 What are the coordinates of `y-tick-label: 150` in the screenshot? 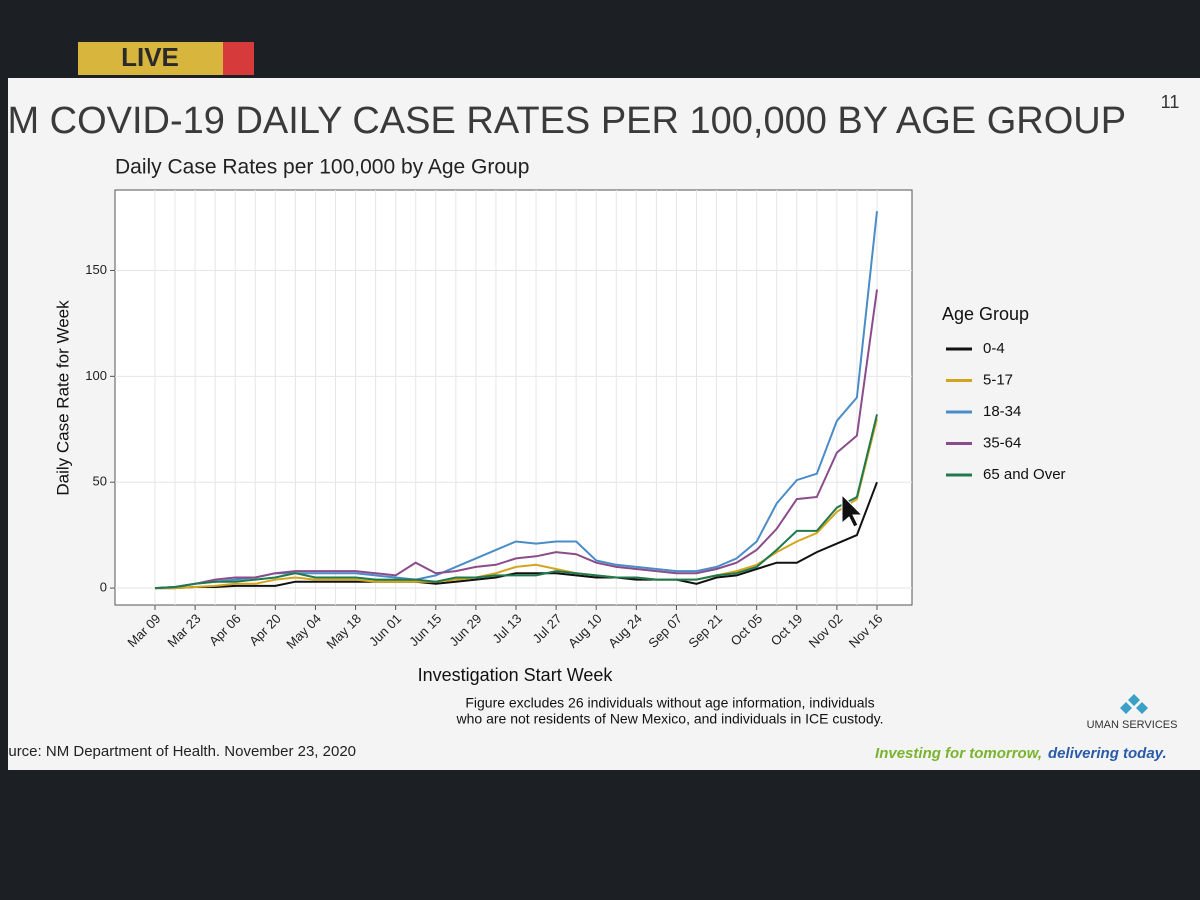 It's located at (96, 269).